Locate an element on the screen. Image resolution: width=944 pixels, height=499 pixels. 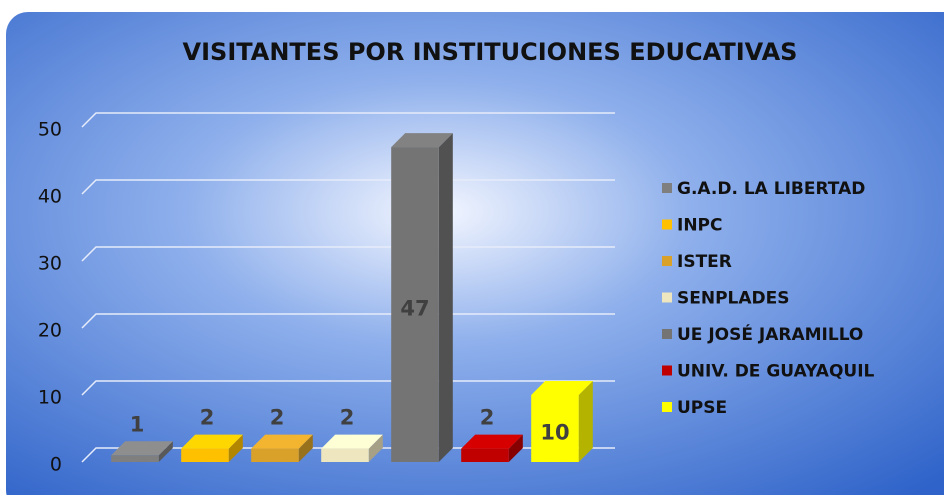
data-label: 10 is located at coordinates (554, 433).